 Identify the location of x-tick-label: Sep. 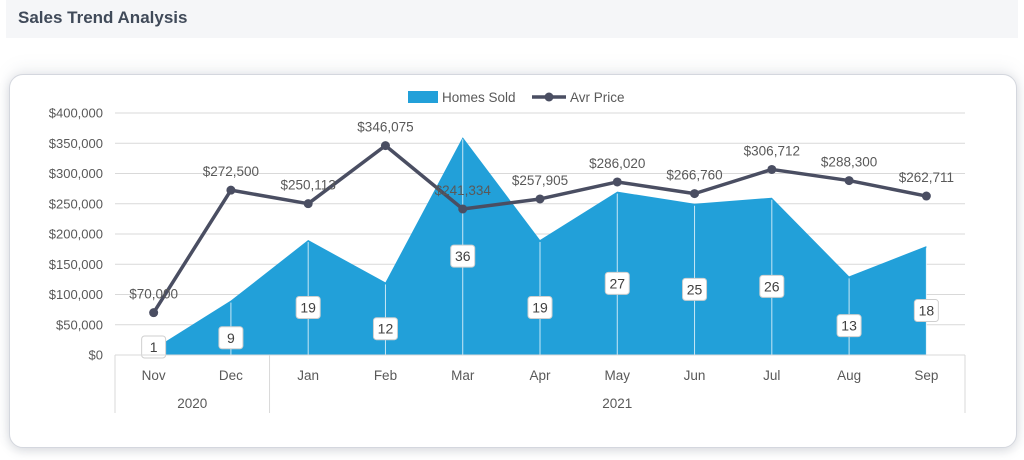
(926, 375).